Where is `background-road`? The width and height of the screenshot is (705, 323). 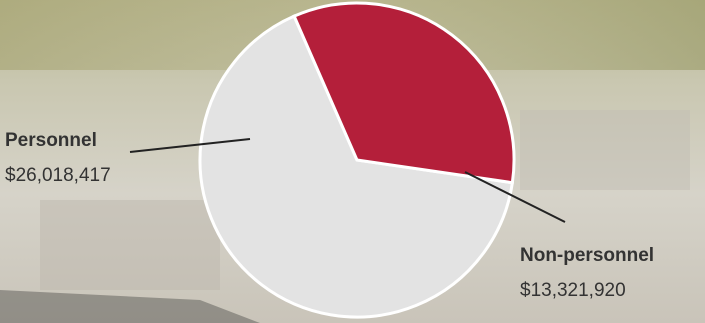 background-road is located at coordinates (130, 306).